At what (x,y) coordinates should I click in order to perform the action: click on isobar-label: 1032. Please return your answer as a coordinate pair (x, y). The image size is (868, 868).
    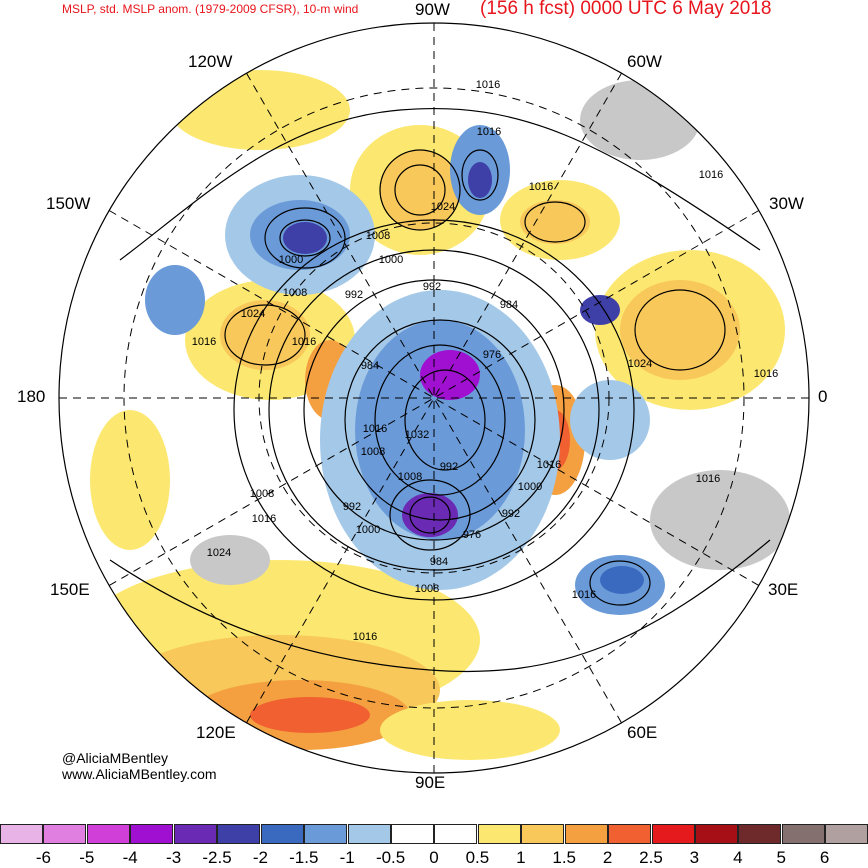
    Looking at the image, I should click on (417, 435).